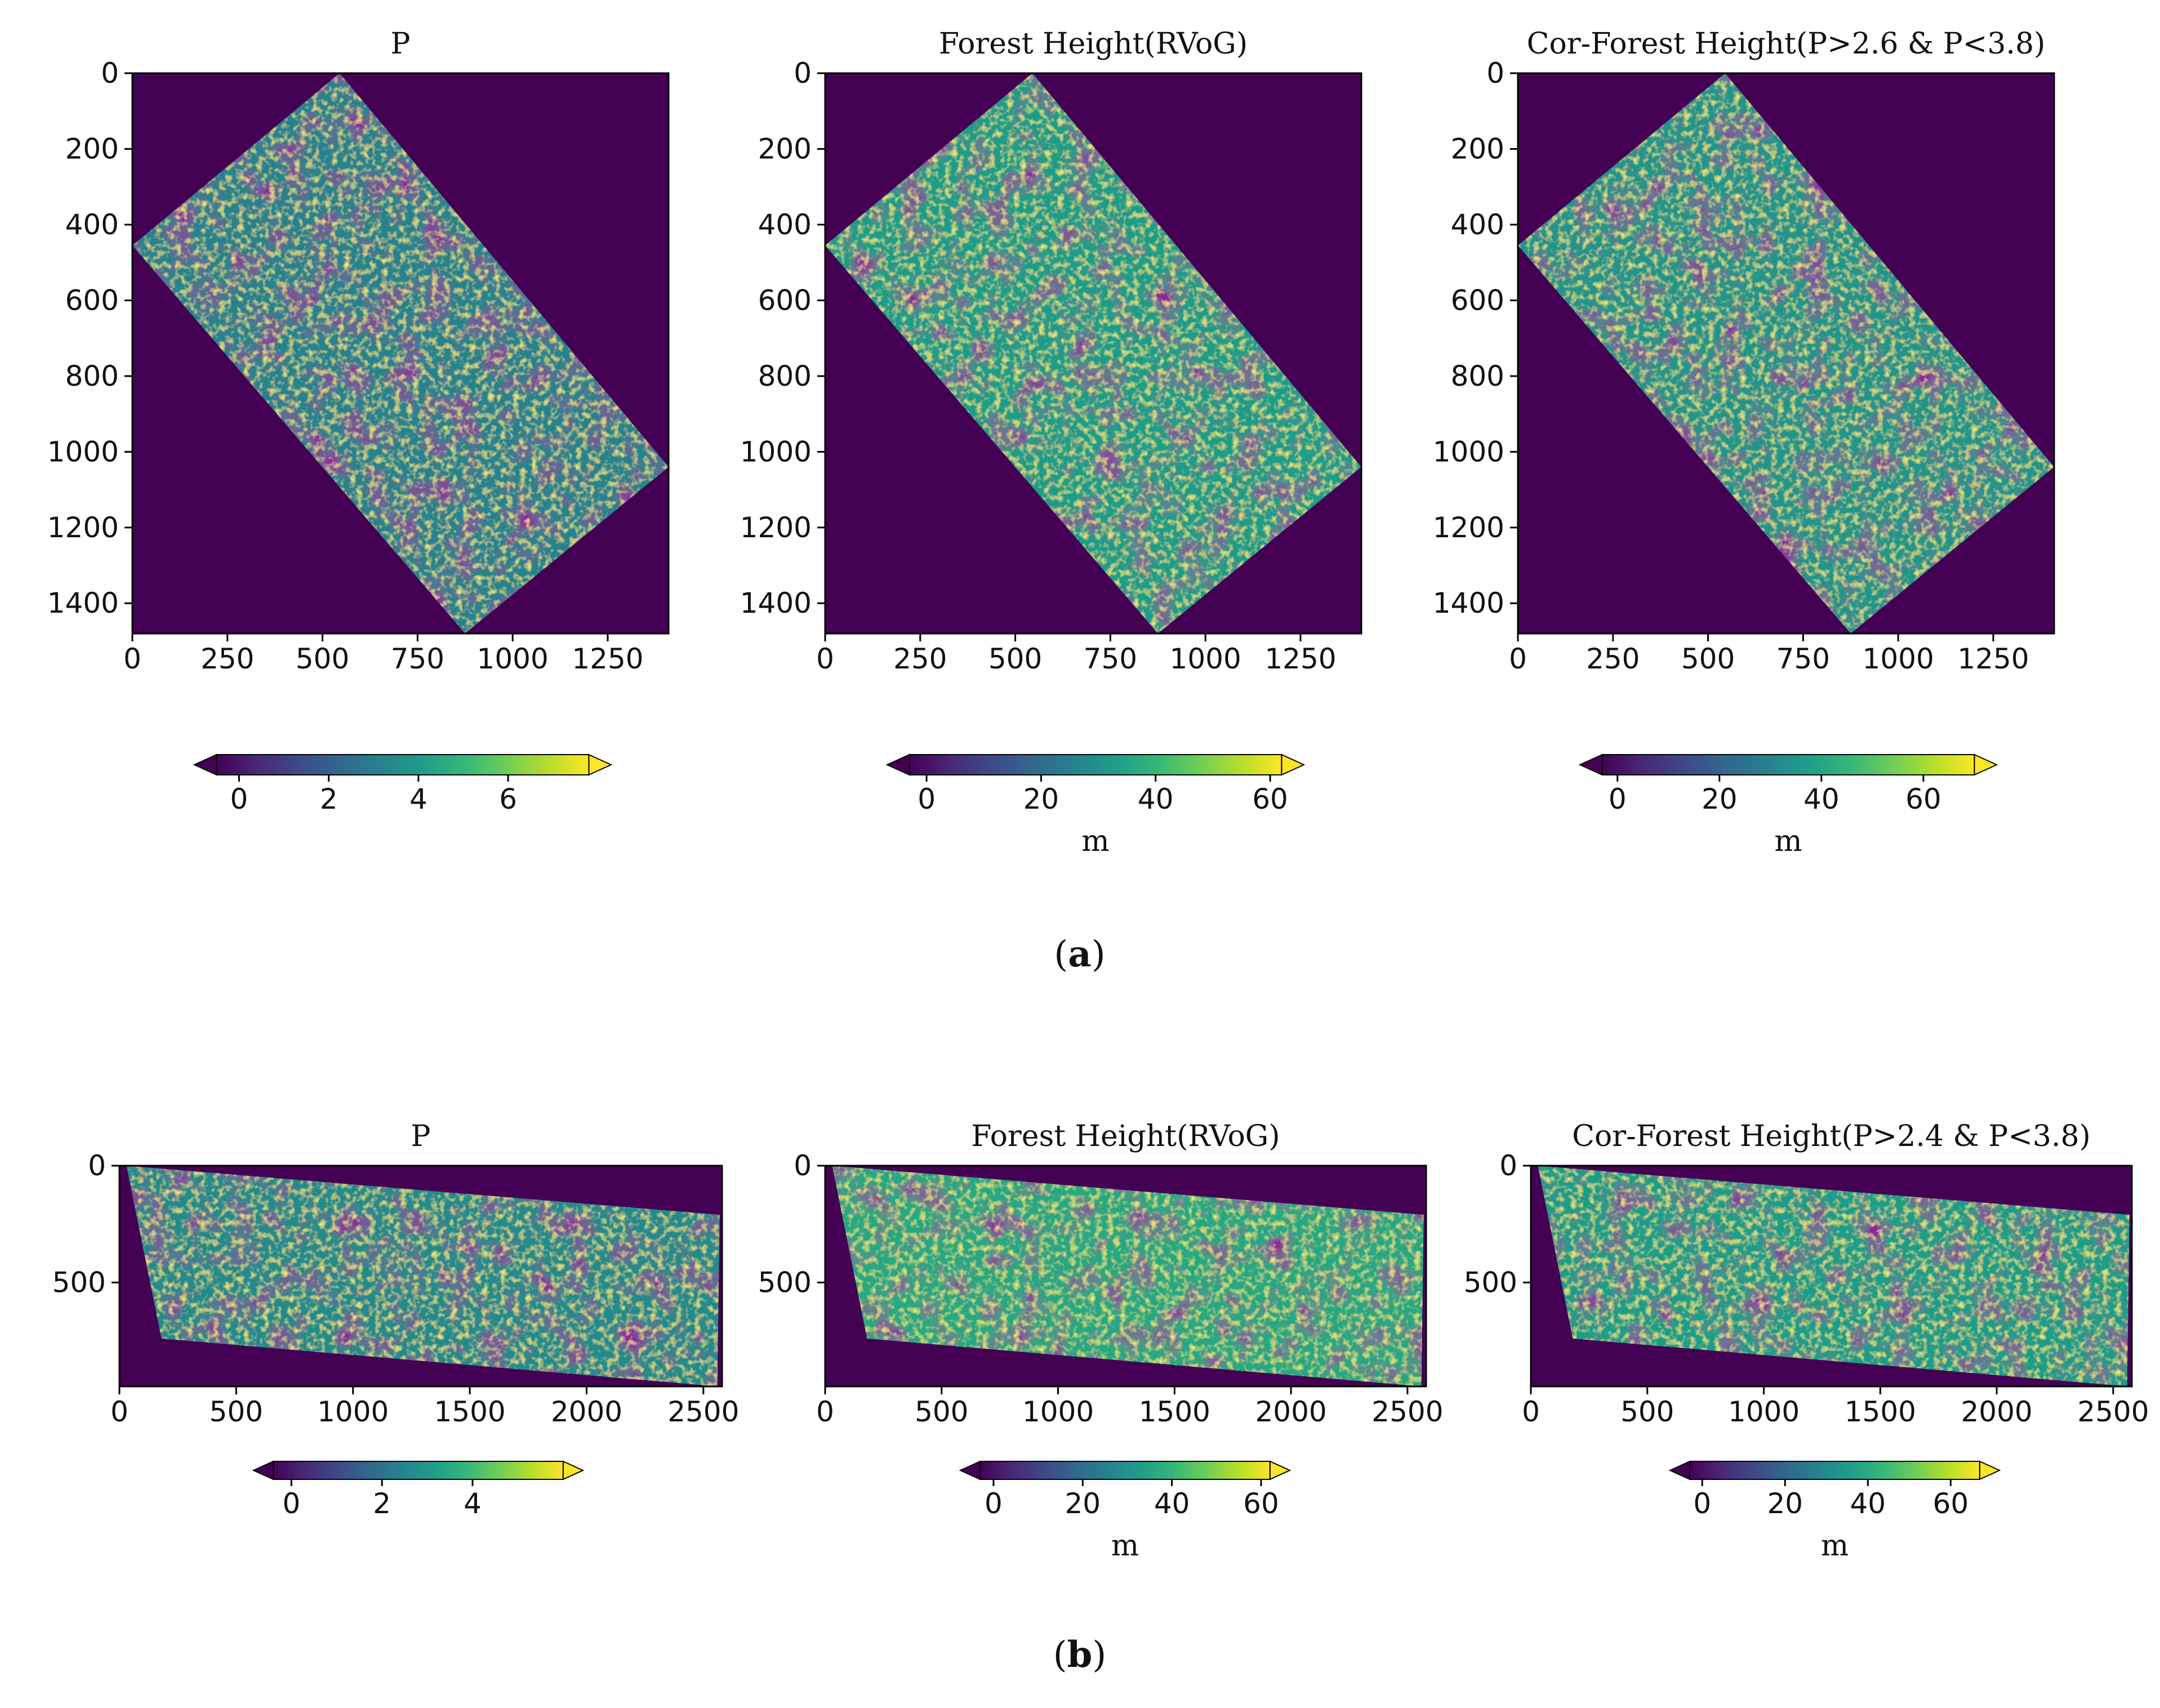  What do you see at coordinates (785, 300) in the screenshot?
I see `y-tick-label: 600` at bounding box center [785, 300].